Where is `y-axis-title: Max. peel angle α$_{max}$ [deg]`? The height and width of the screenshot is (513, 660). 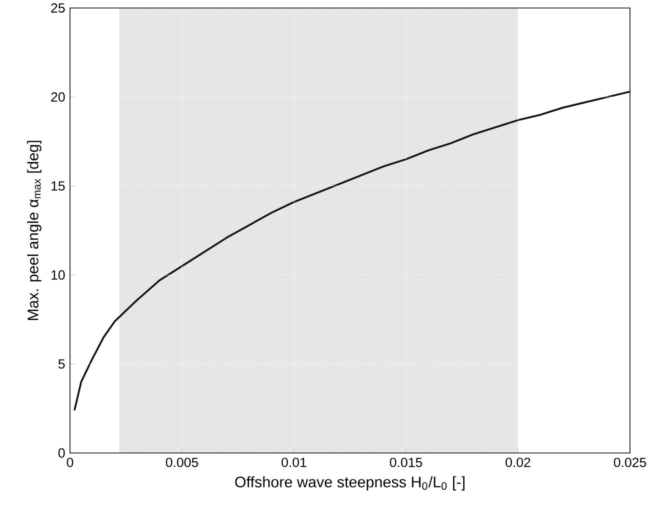 y-axis-title: Max. peel angle α$_{max}$ [deg] is located at coordinates (34, 230).